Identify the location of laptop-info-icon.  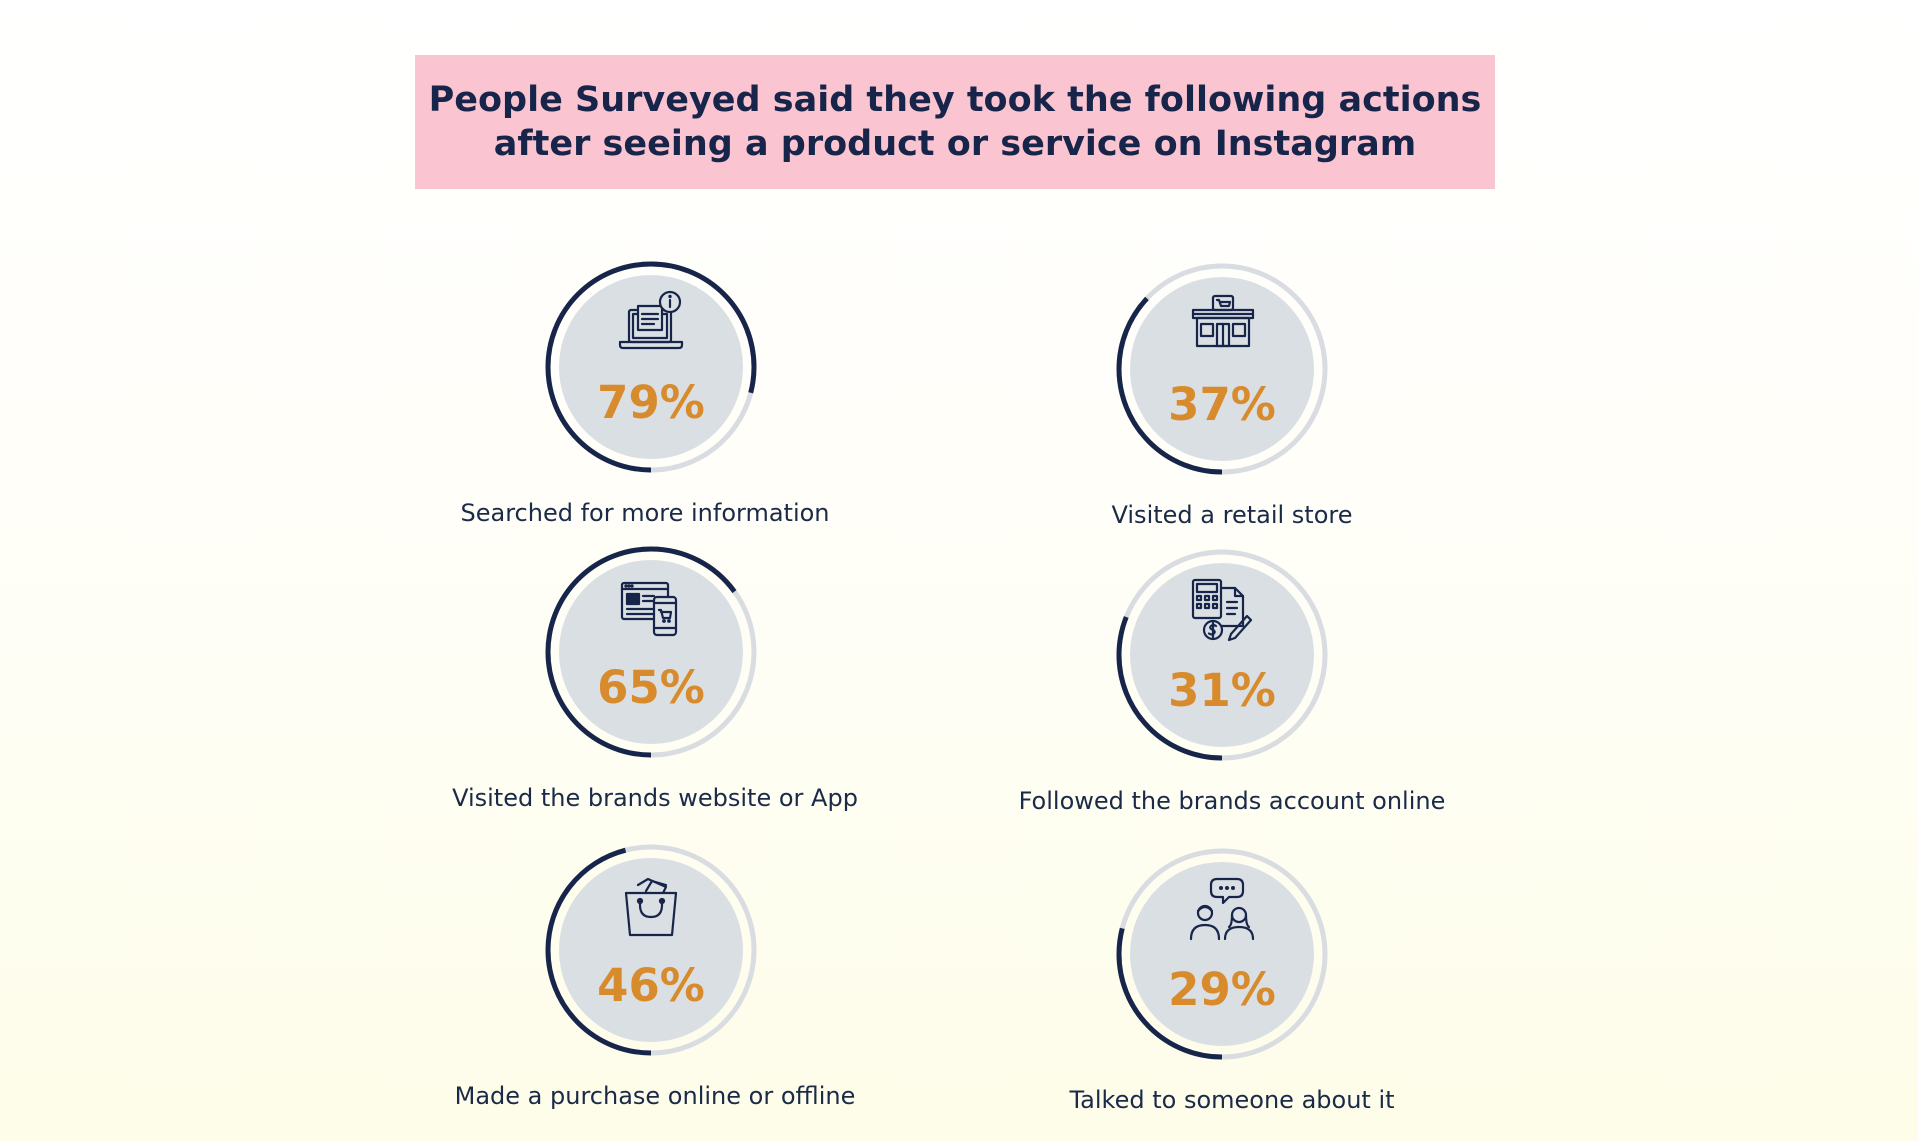
(651, 320).